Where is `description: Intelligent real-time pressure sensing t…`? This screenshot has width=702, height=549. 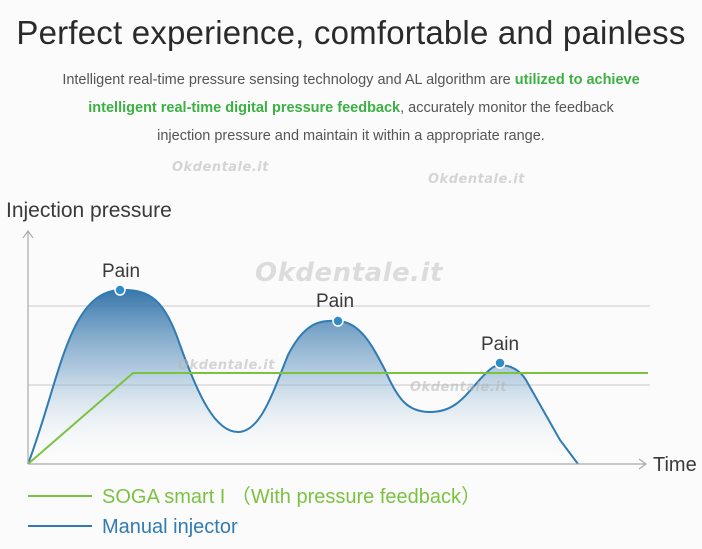 description: Intelligent real-time pressure sensing t… is located at coordinates (351, 108).